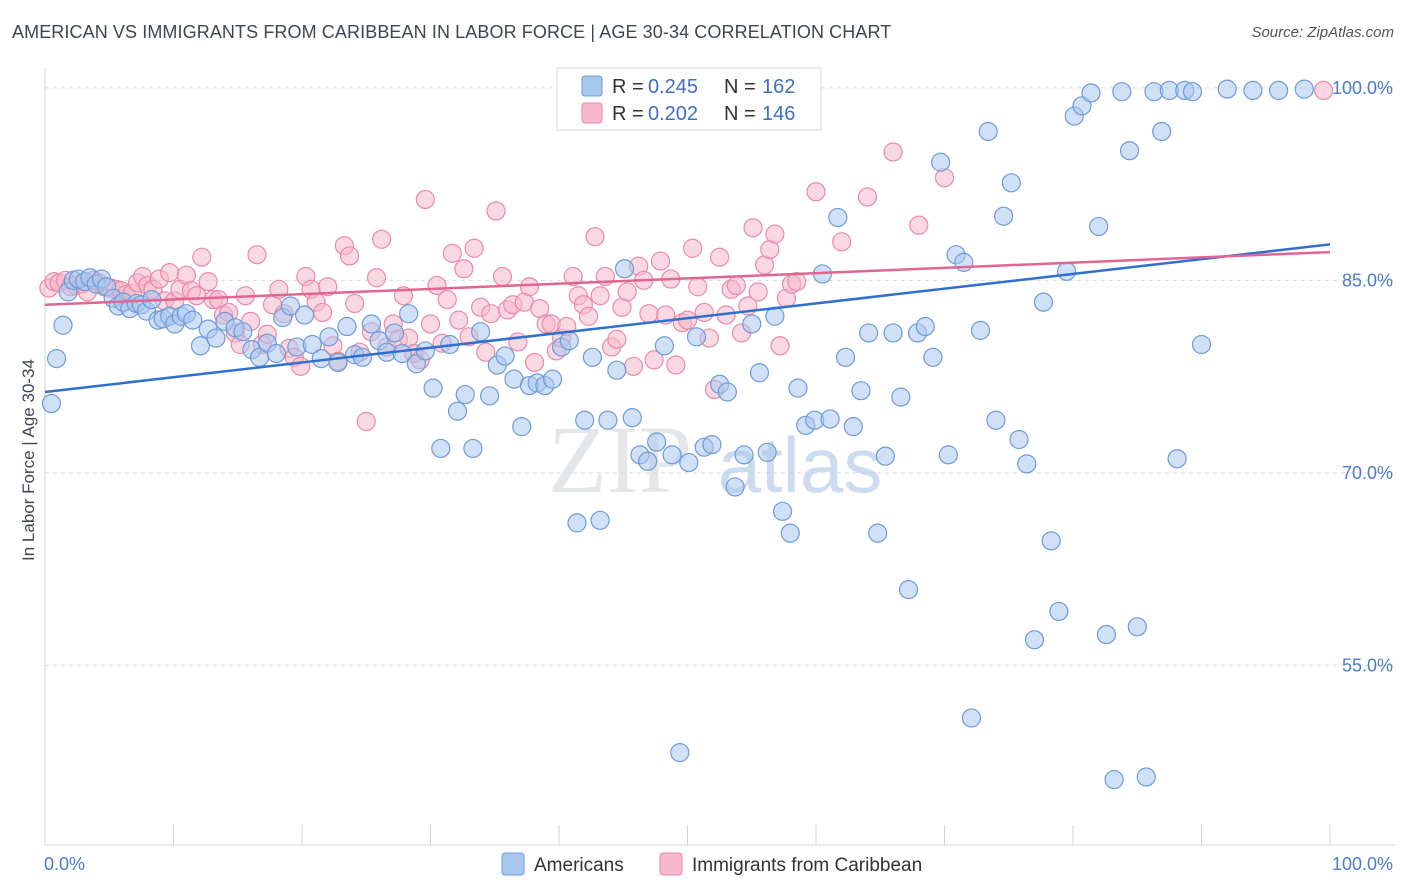  Describe the element at coordinates (1362, 88) in the screenshot. I see `y-tick-label-0: 100.0%` at that location.